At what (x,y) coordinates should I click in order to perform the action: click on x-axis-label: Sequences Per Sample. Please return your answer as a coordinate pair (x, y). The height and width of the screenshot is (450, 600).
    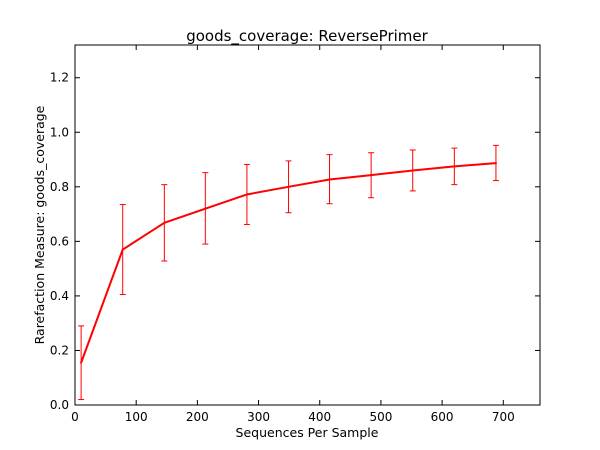
    Looking at the image, I should click on (307, 432).